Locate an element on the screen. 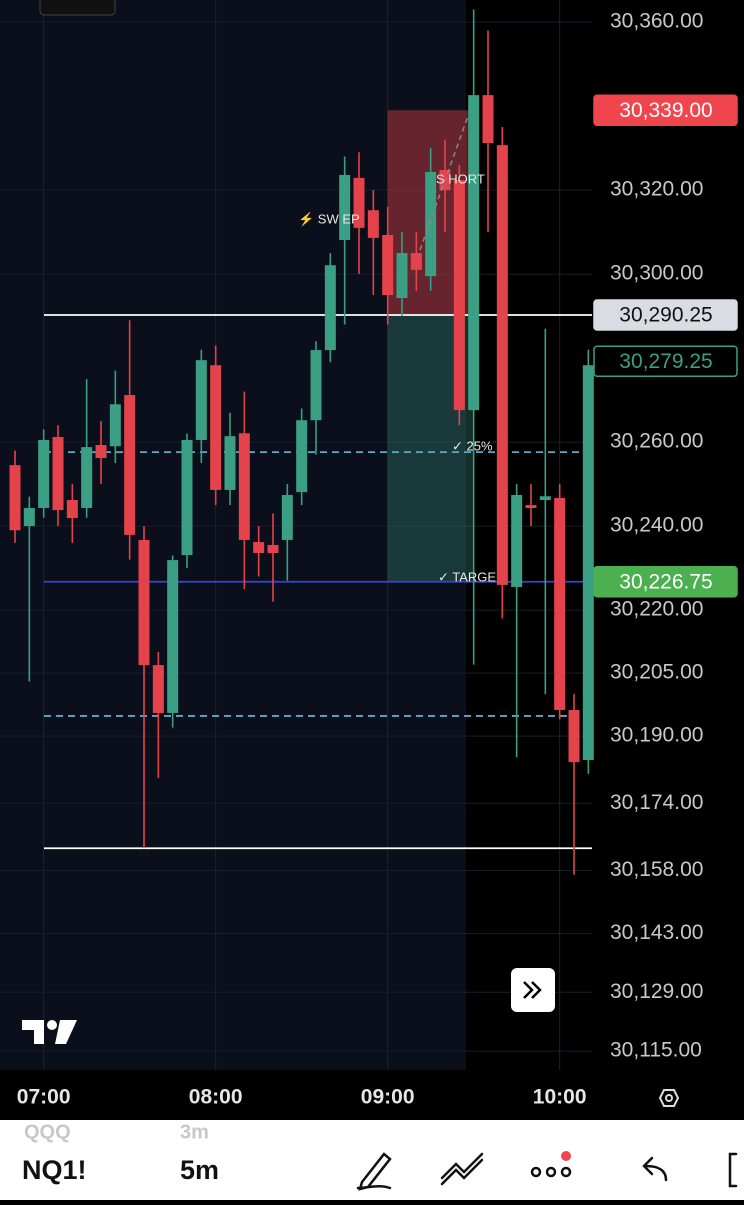 The width and height of the screenshot is (744, 1205). price-tag-label: 30,279.25 is located at coordinates (665, 361).